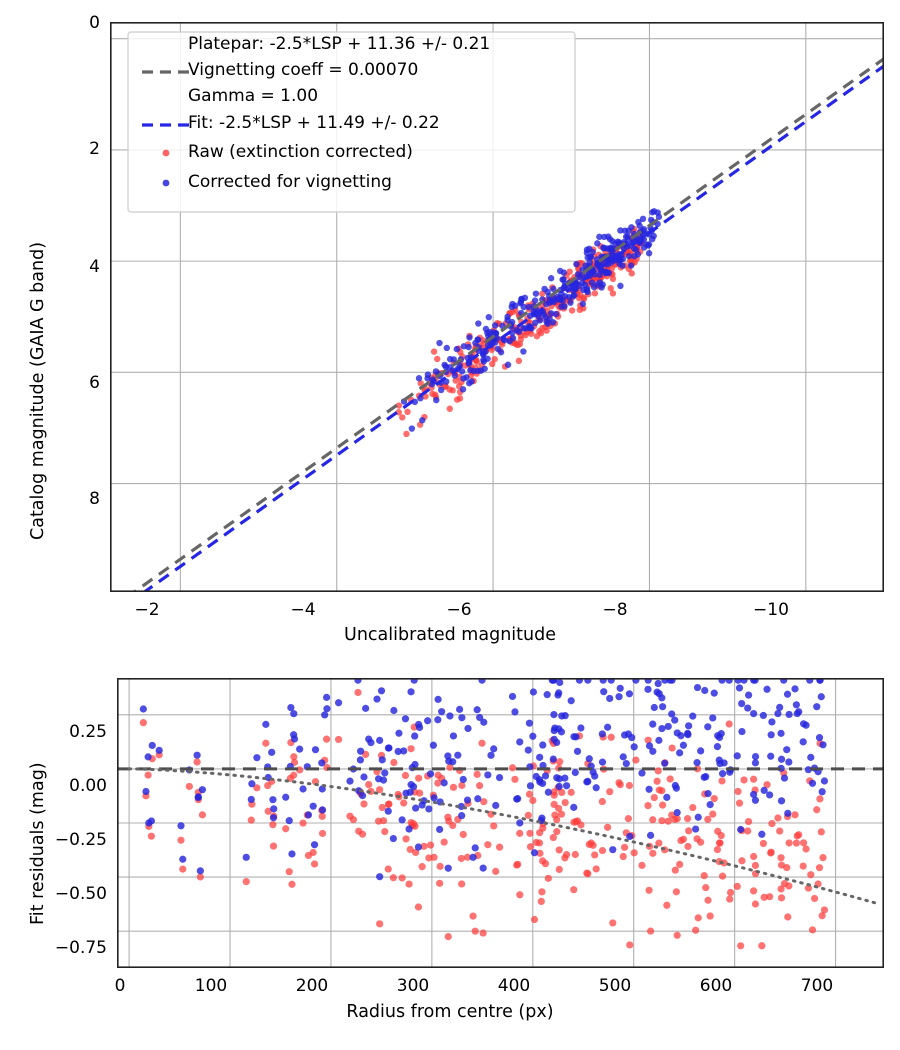 The width and height of the screenshot is (900, 1050). What do you see at coordinates (716, 986) in the screenshot?
I see `bot-xtick-600: 600` at bounding box center [716, 986].